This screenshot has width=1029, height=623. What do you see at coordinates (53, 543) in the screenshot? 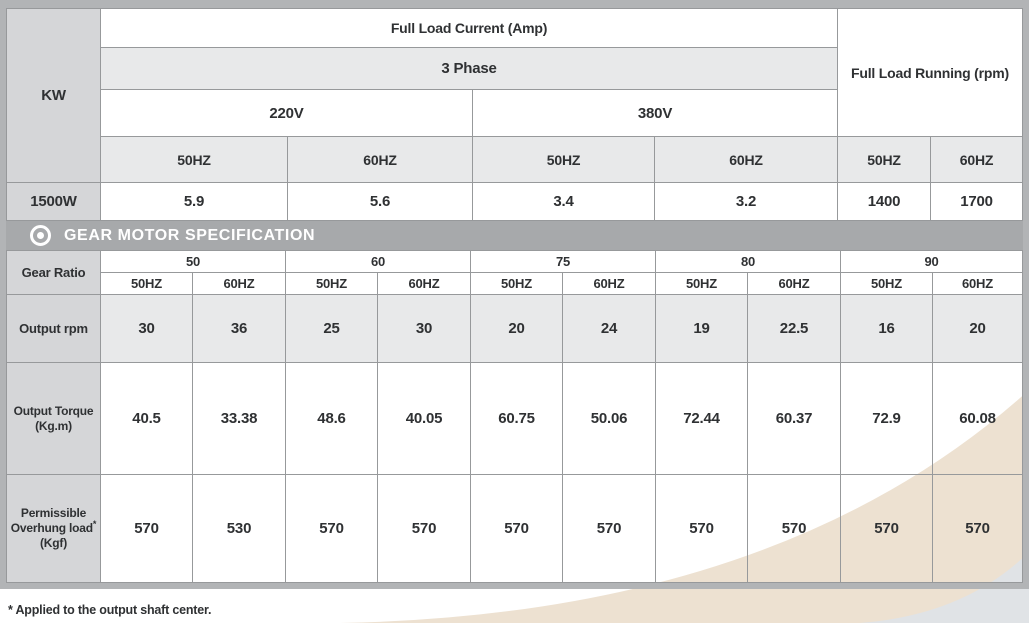
I see `overhung-load-label-line3: (Kgf)` at bounding box center [53, 543].